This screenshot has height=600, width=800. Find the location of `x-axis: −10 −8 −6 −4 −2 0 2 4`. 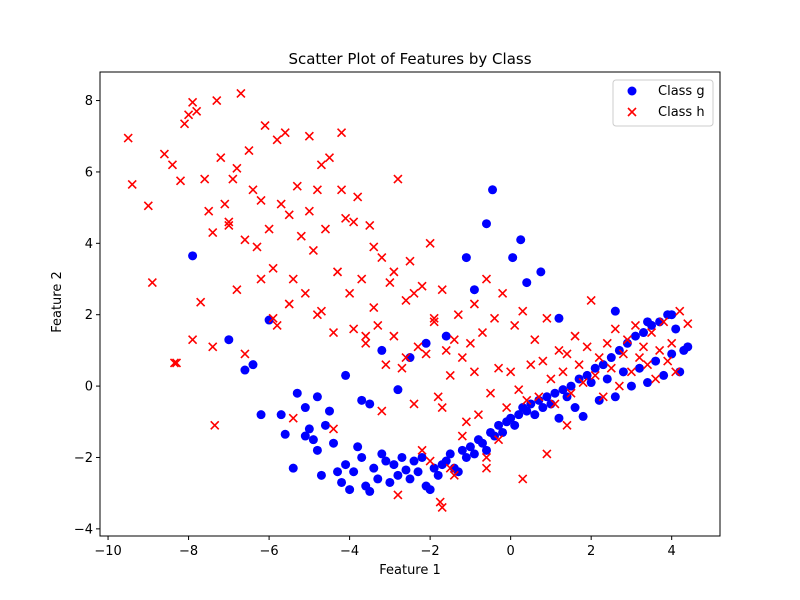

x-axis: −10 −8 −6 −4 −2 0 2 4 is located at coordinates (385, 547).